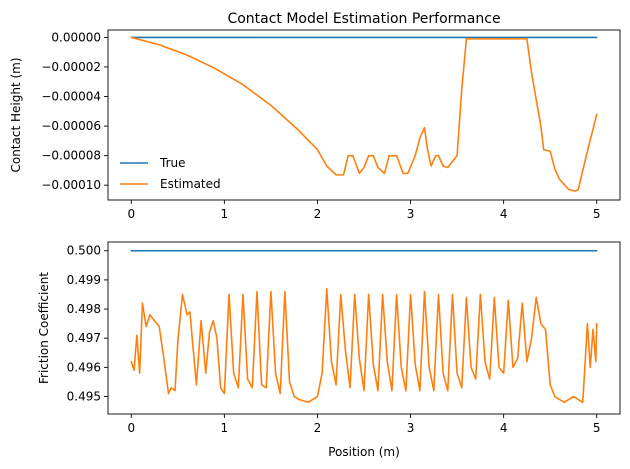 This screenshot has height=469, width=630. Describe the element at coordinates (71, 67) in the screenshot. I see `top-y-tick-label: −0.00002` at that location.